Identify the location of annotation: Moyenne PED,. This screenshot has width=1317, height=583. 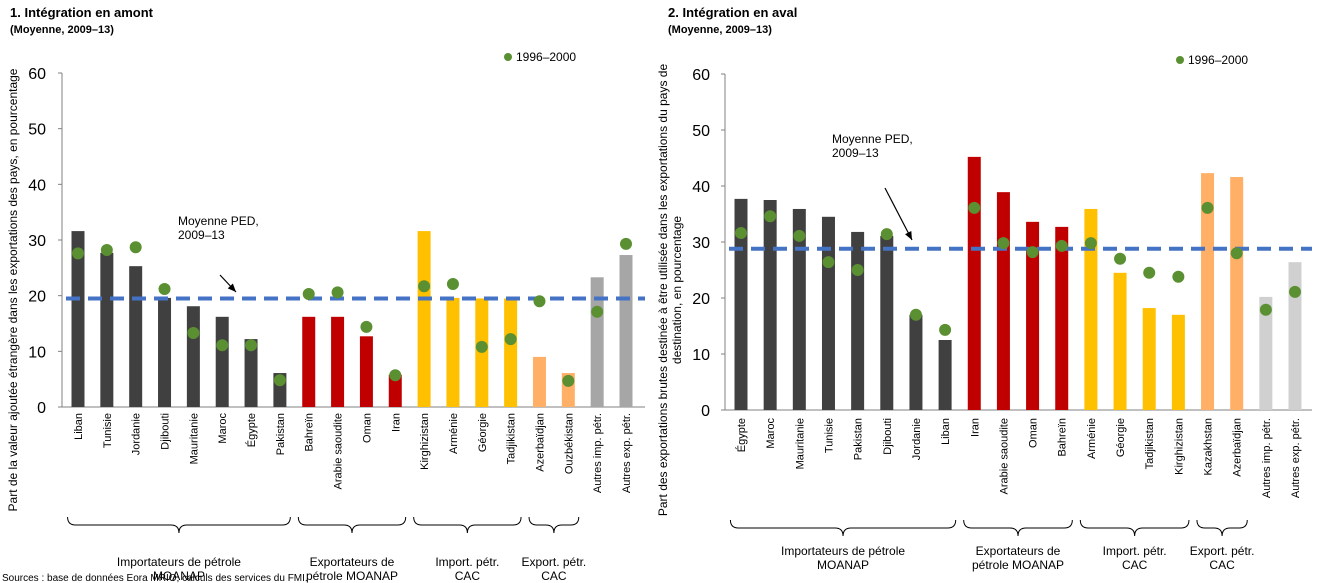
(872, 139).